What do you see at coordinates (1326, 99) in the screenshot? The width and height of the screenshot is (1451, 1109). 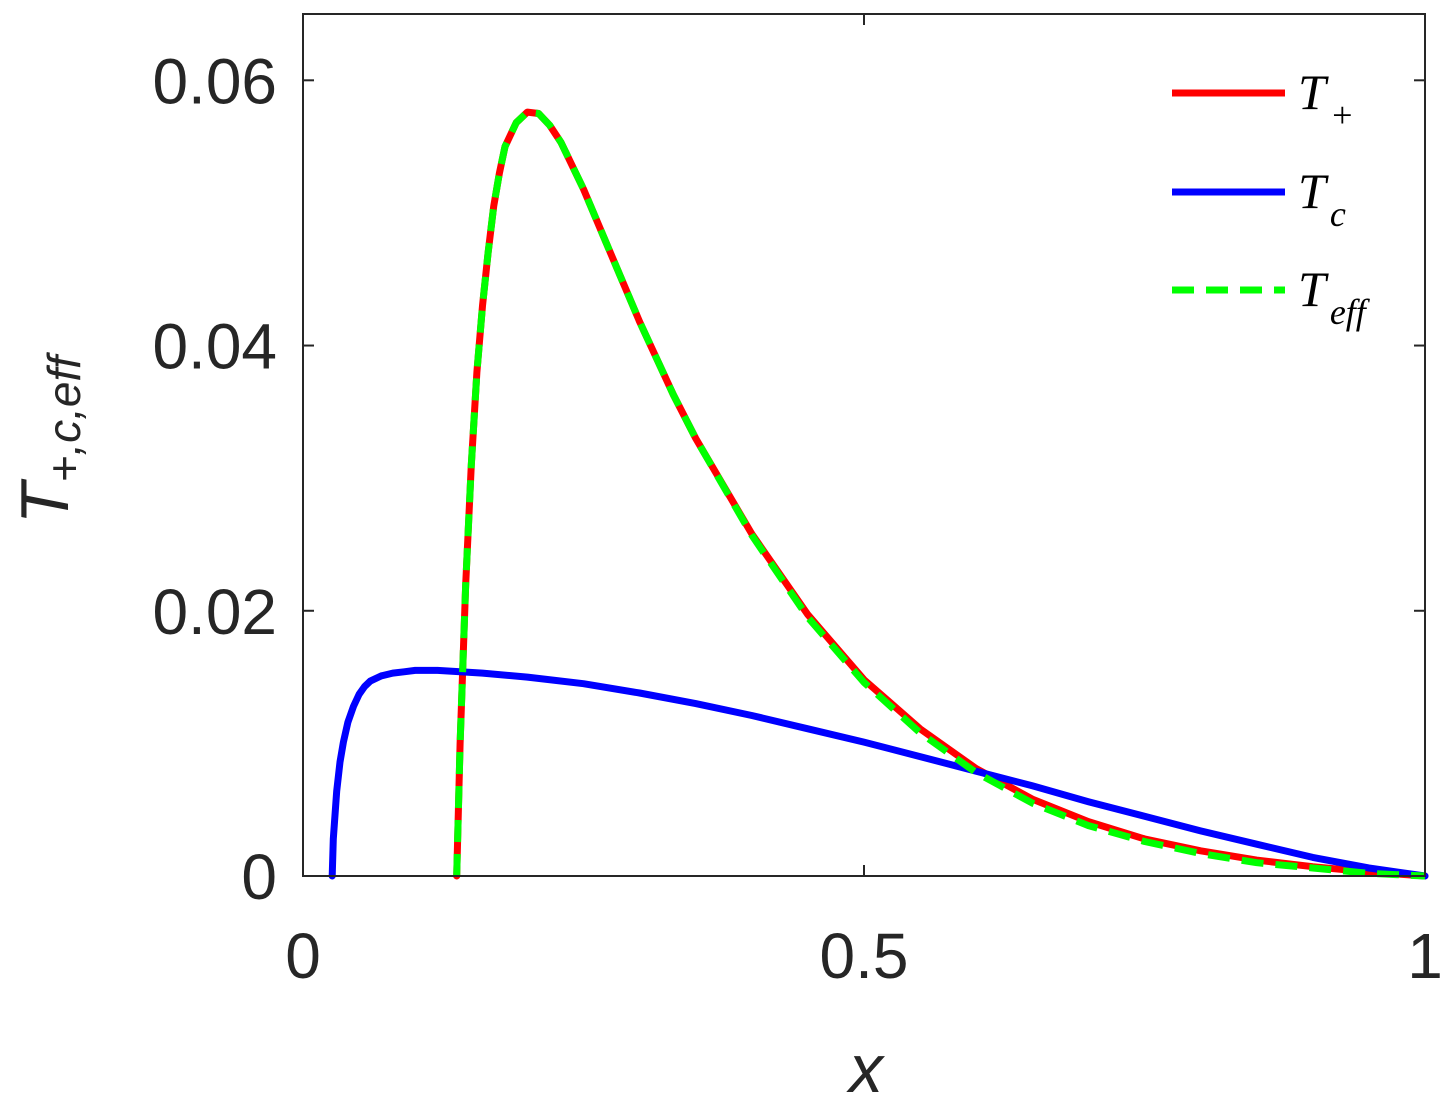 I see `legend-label: T +` at bounding box center [1326, 99].